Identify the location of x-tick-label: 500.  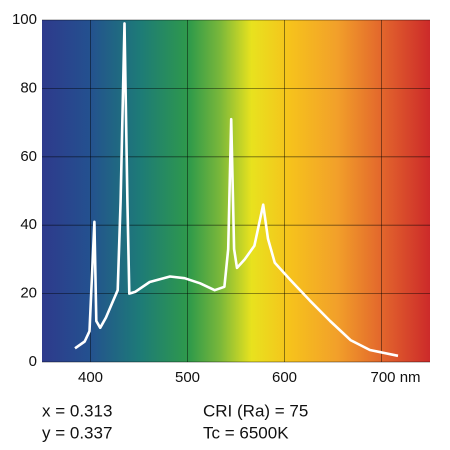
(187, 377).